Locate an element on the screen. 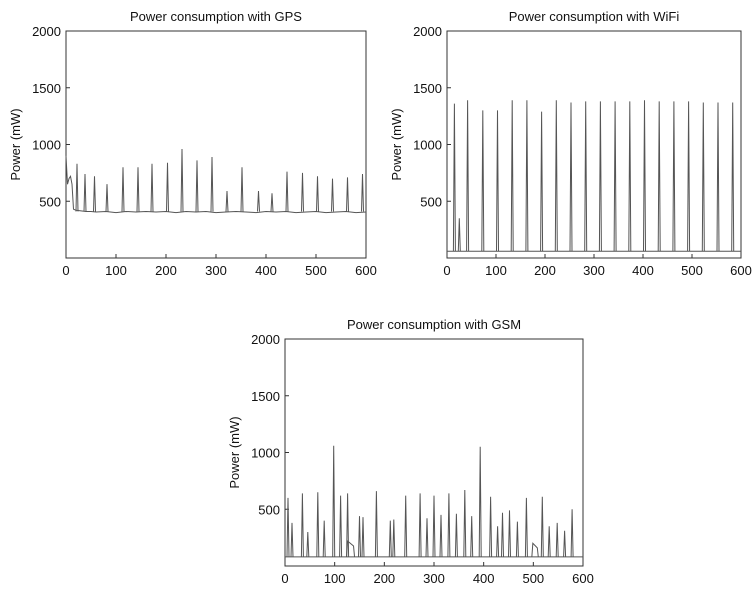  y-tick-label: 2000 is located at coordinates (427, 31).